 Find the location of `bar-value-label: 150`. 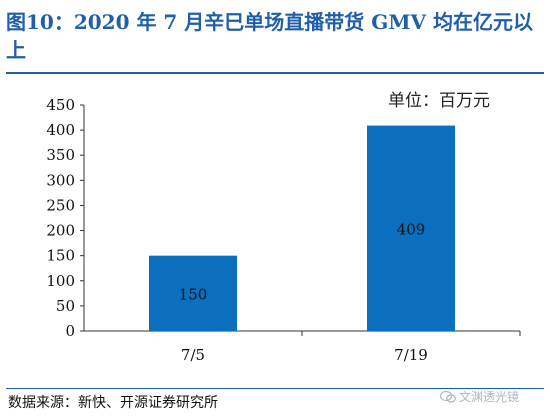

bar-value-label: 150 is located at coordinates (193, 294).